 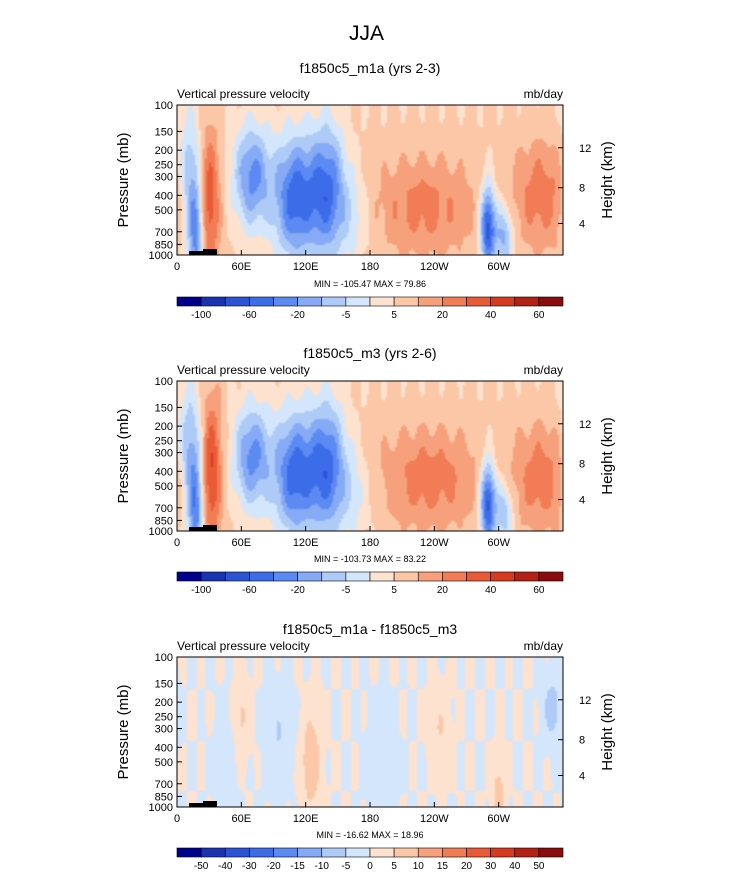 What do you see at coordinates (243, 370) in the screenshot?
I see `panel-left-label: Vertical pressure velocity` at bounding box center [243, 370].